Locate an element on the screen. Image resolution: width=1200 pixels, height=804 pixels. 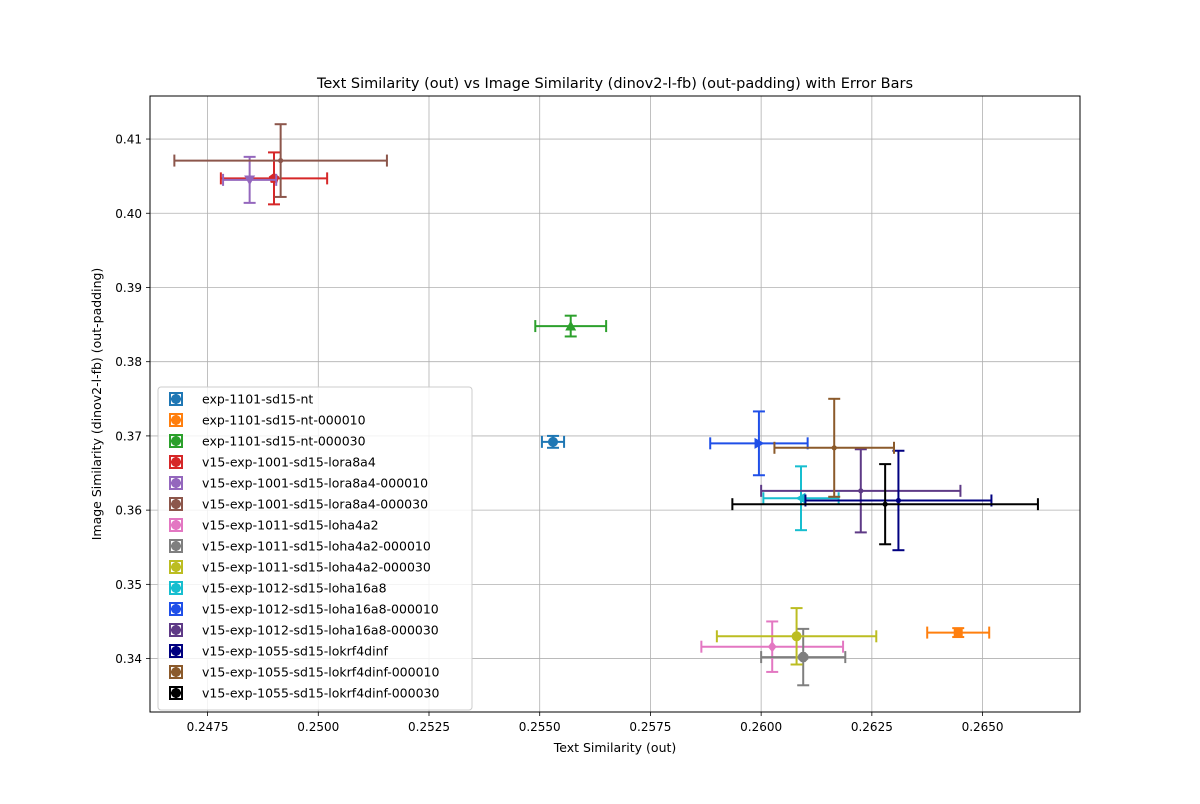
y-tick-label: 0.36 is located at coordinates (128, 511).